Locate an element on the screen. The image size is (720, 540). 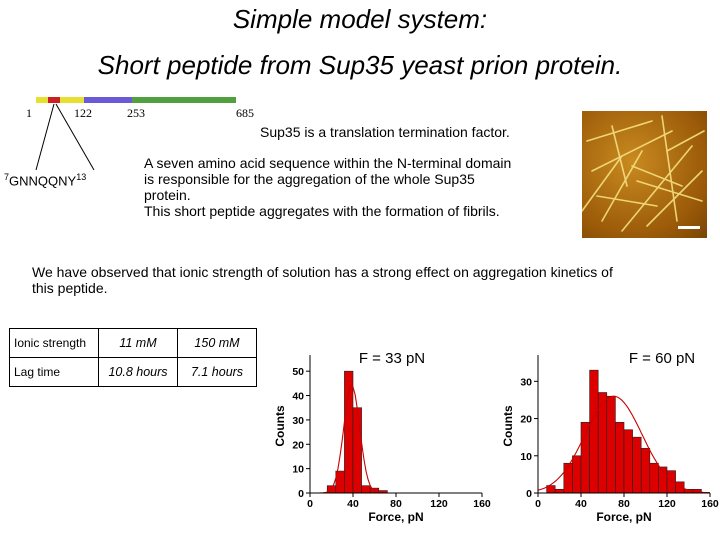
row-label: Lag time is located at coordinates (54, 372).